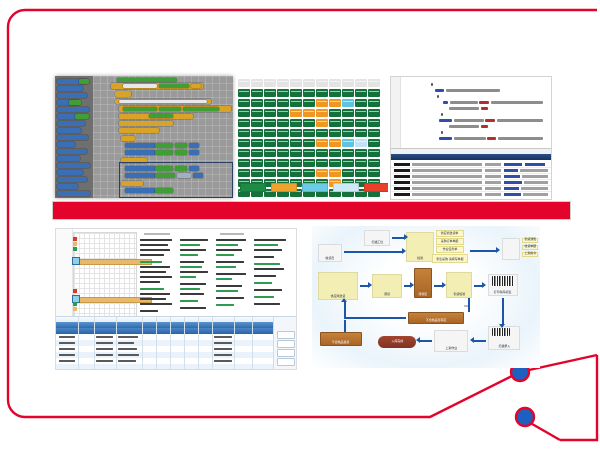 The width and height of the screenshot is (600, 450). Describe the element at coordinates (450, 233) in the screenshot. I see `flow-note-delivery-order: 供应商送货单` at that location.